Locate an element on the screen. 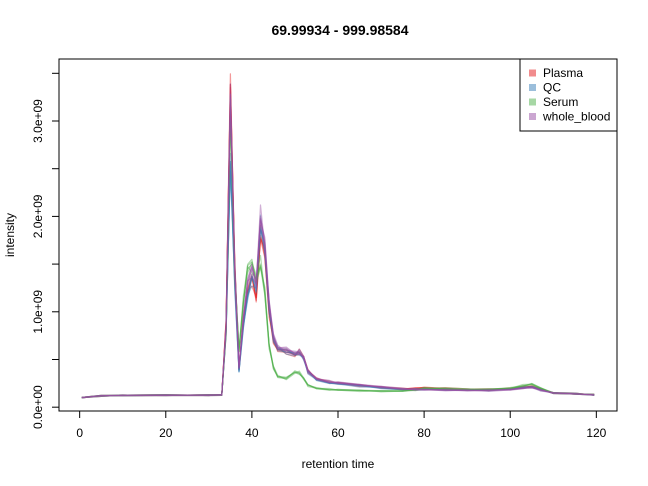 This screenshot has width=648, height=486. chart-title: 69.99934 - 999.98584 is located at coordinates (339, 30).